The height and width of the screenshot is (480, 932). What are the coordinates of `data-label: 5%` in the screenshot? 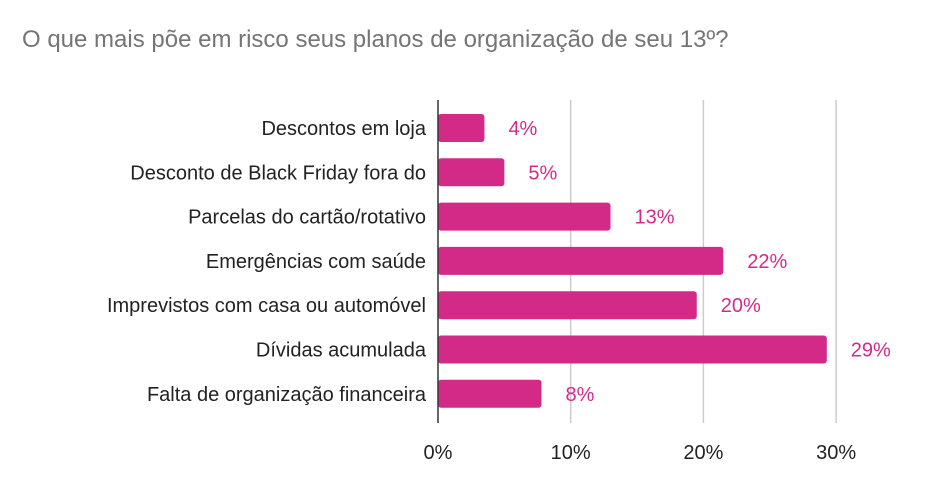 It's located at (542, 173).